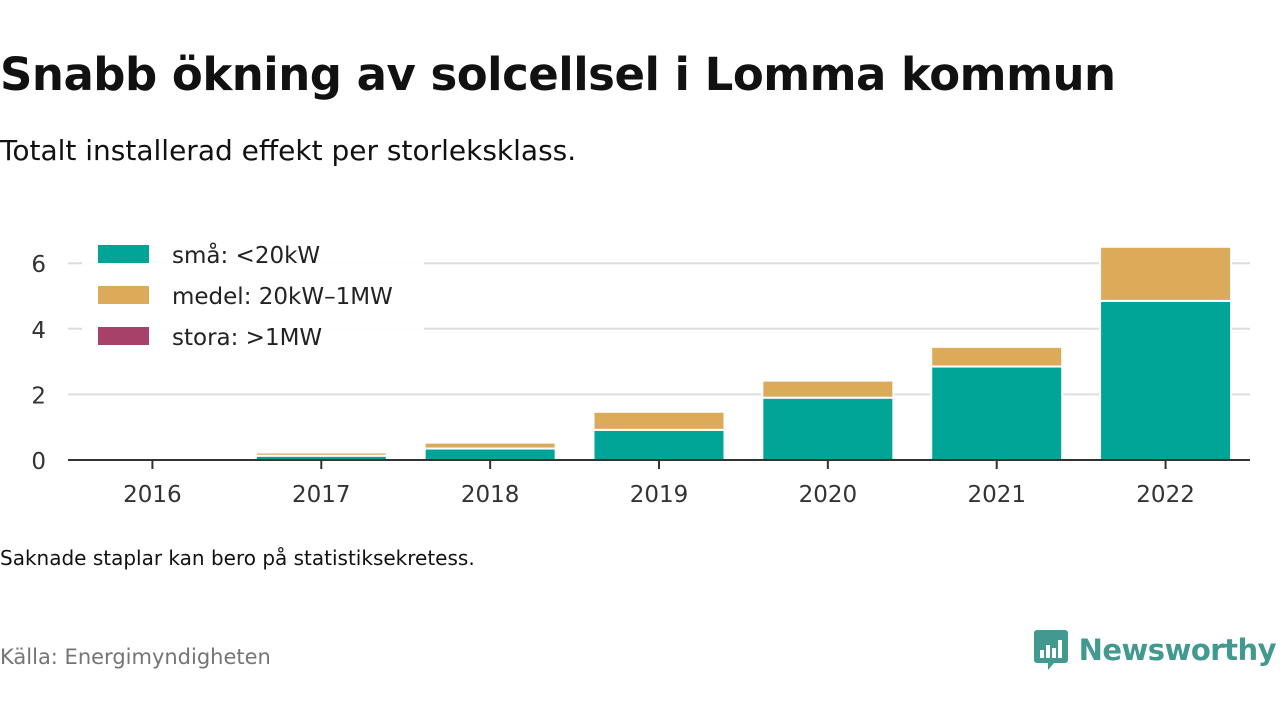 This screenshot has height=720, width=1280. I want to click on brand-logo: Newsworthy, so click(1155, 650).